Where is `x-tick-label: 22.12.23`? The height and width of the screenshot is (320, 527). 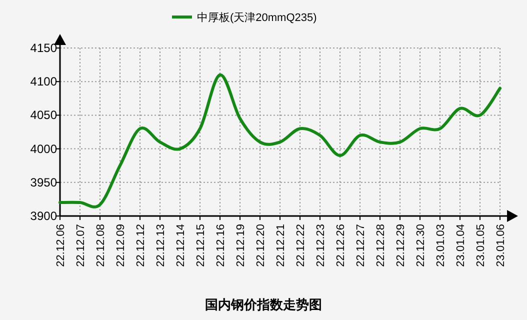
x-tick-label: 22.12.23 is located at coordinates (321, 245).